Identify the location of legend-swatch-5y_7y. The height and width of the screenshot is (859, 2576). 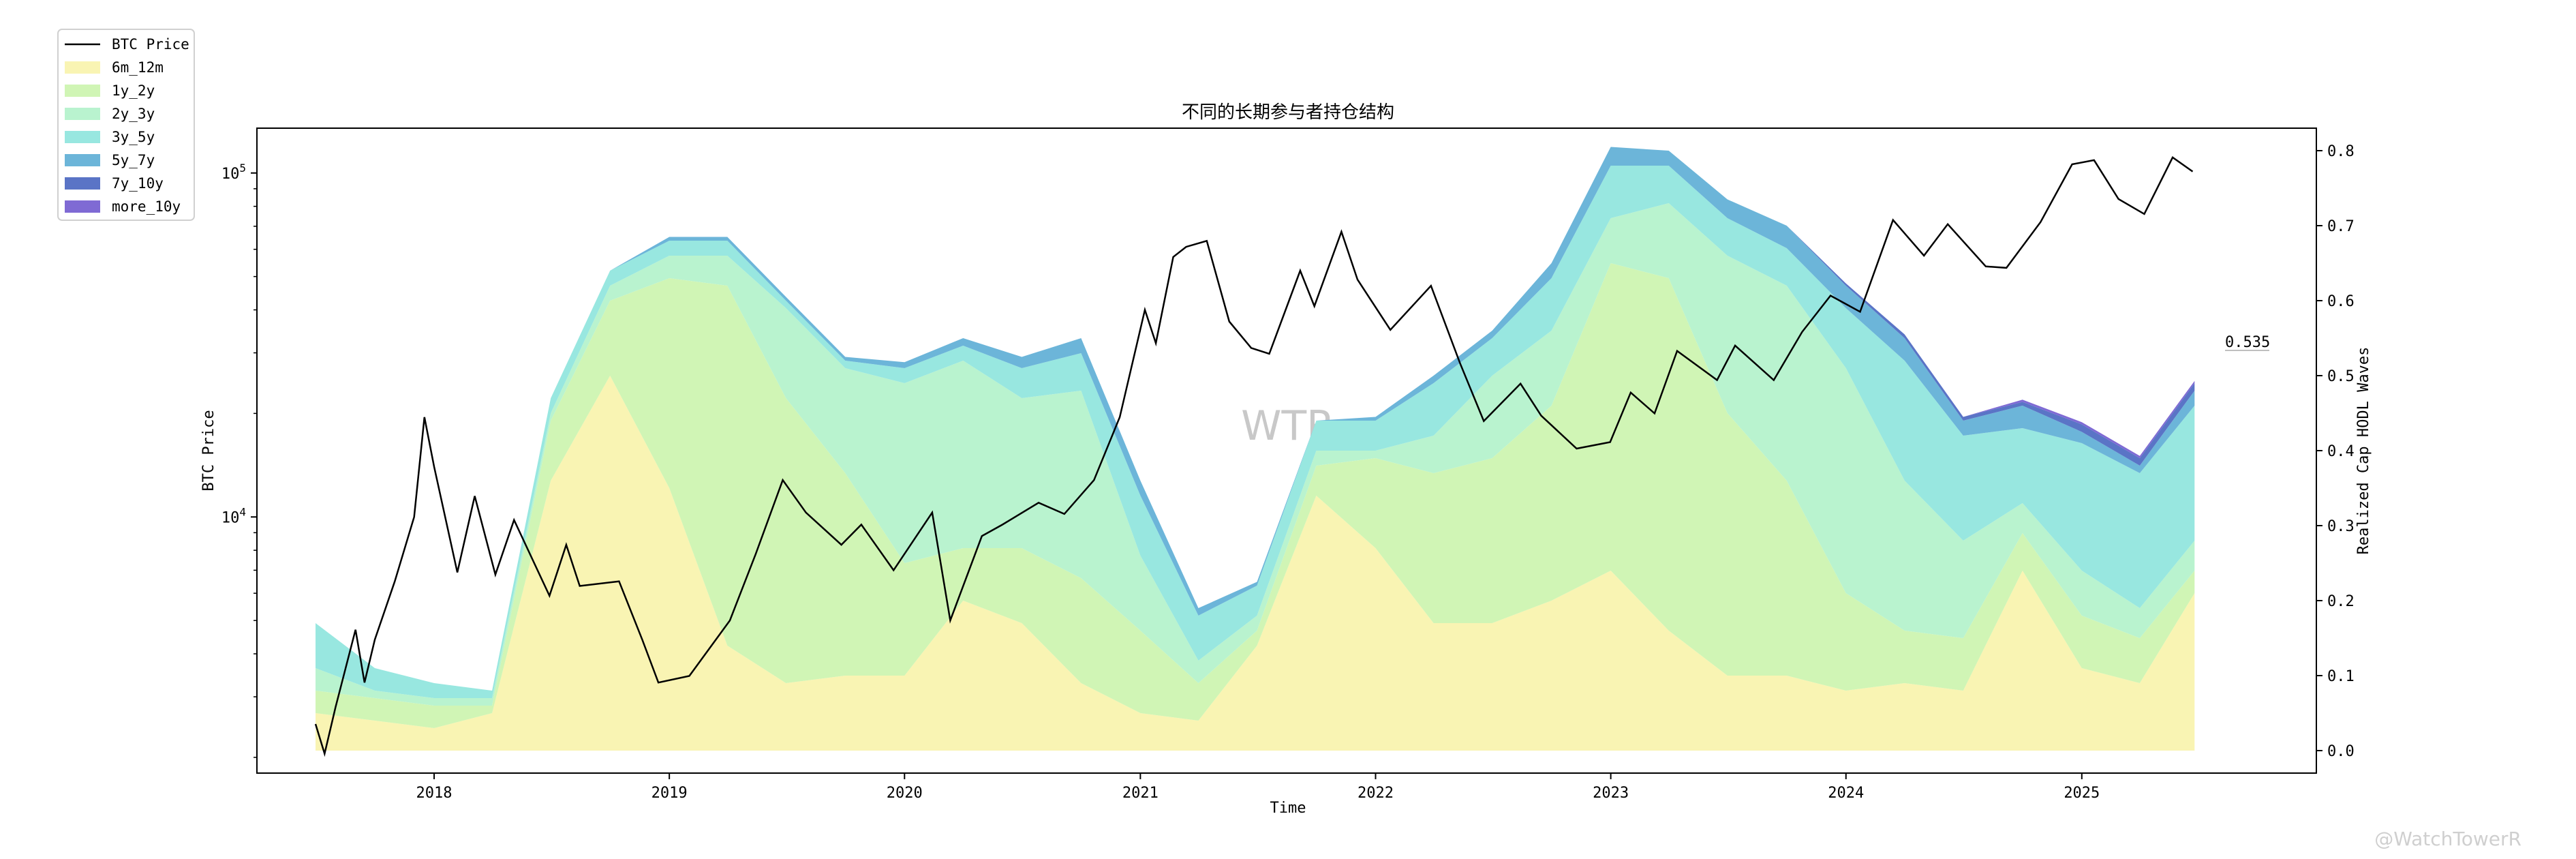
(82, 160).